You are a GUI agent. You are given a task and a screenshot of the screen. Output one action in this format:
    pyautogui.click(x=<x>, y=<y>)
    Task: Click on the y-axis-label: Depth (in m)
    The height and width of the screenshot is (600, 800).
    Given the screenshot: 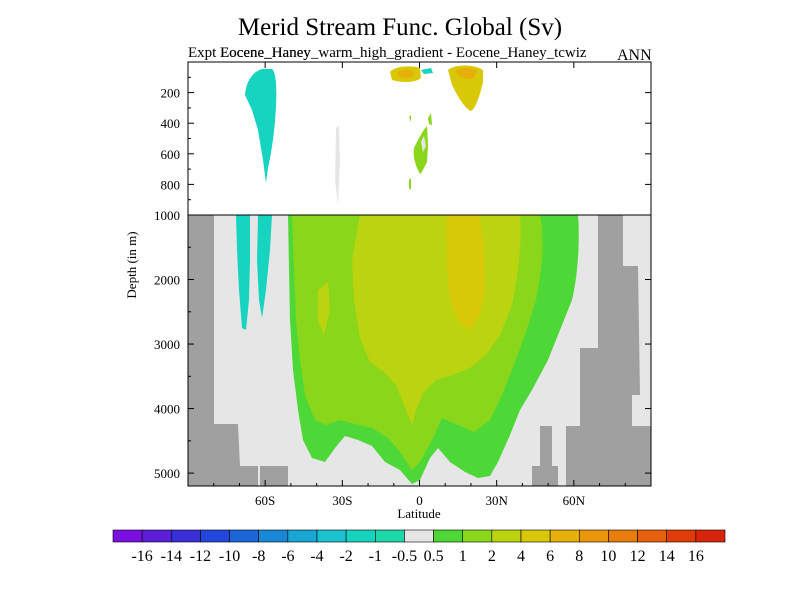 What is the action you would take?
    pyautogui.click(x=131, y=264)
    